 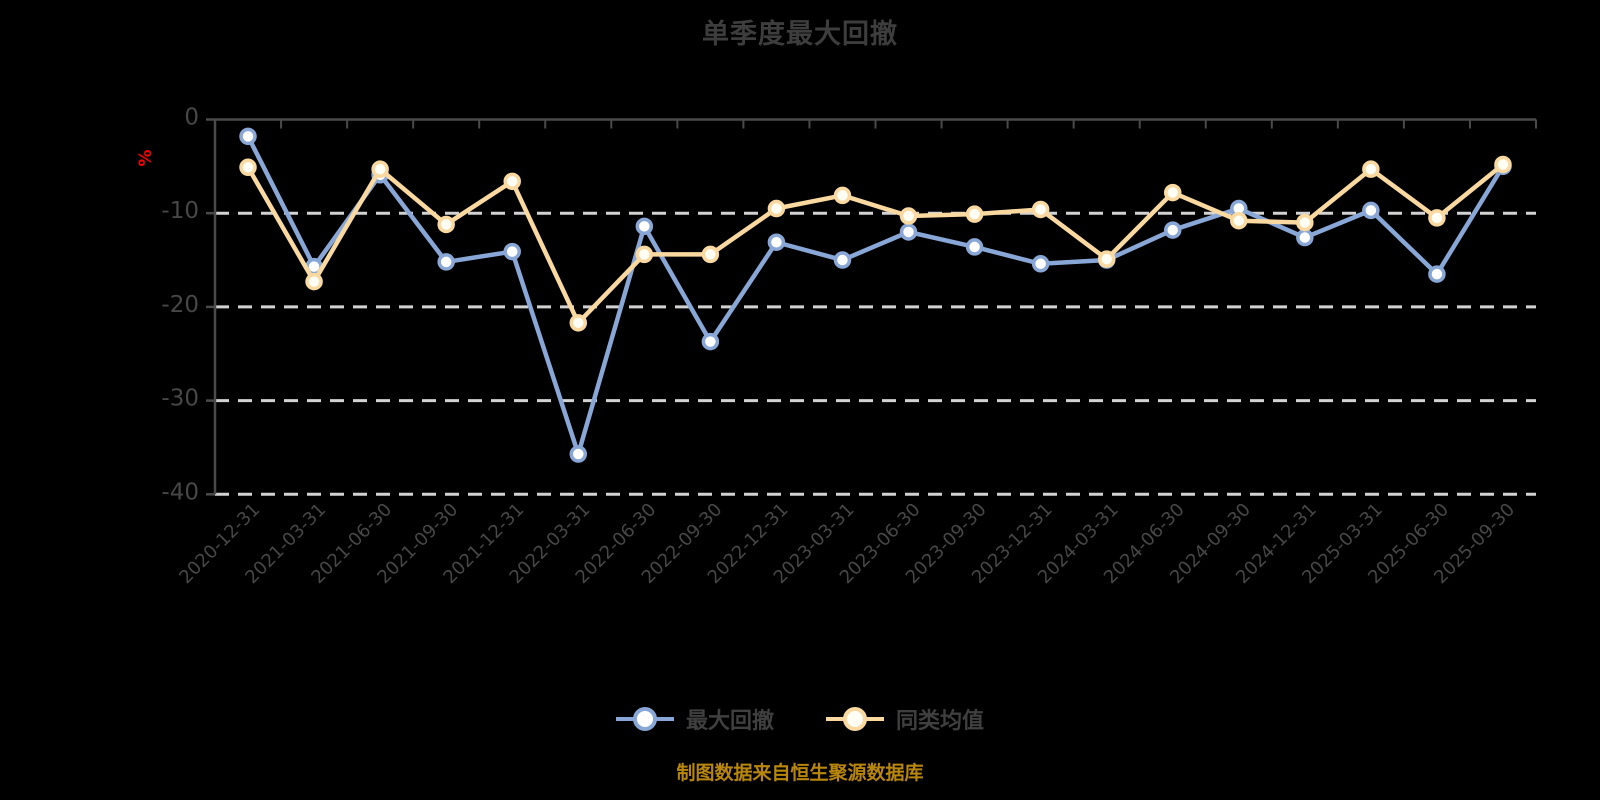 I want to click on y-axis-tick-label: -10, so click(x=180, y=211).